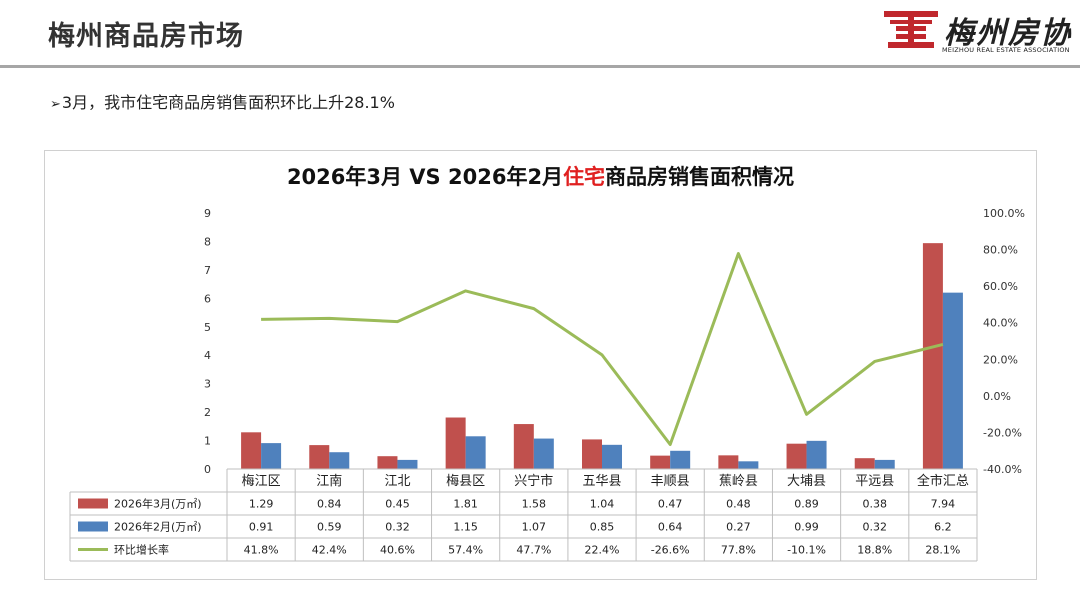 This screenshot has width=1080, height=608. I want to click on data-label: 0.84, so click(329, 504).